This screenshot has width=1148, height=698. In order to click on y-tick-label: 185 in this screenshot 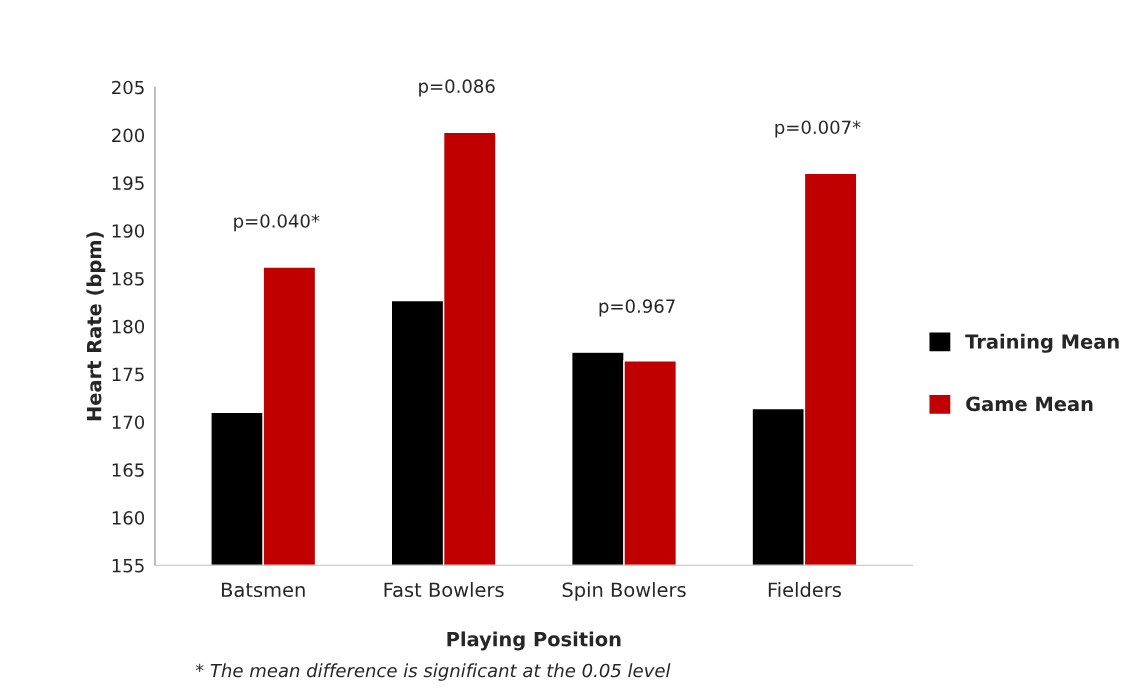, I will do `click(128, 278)`.